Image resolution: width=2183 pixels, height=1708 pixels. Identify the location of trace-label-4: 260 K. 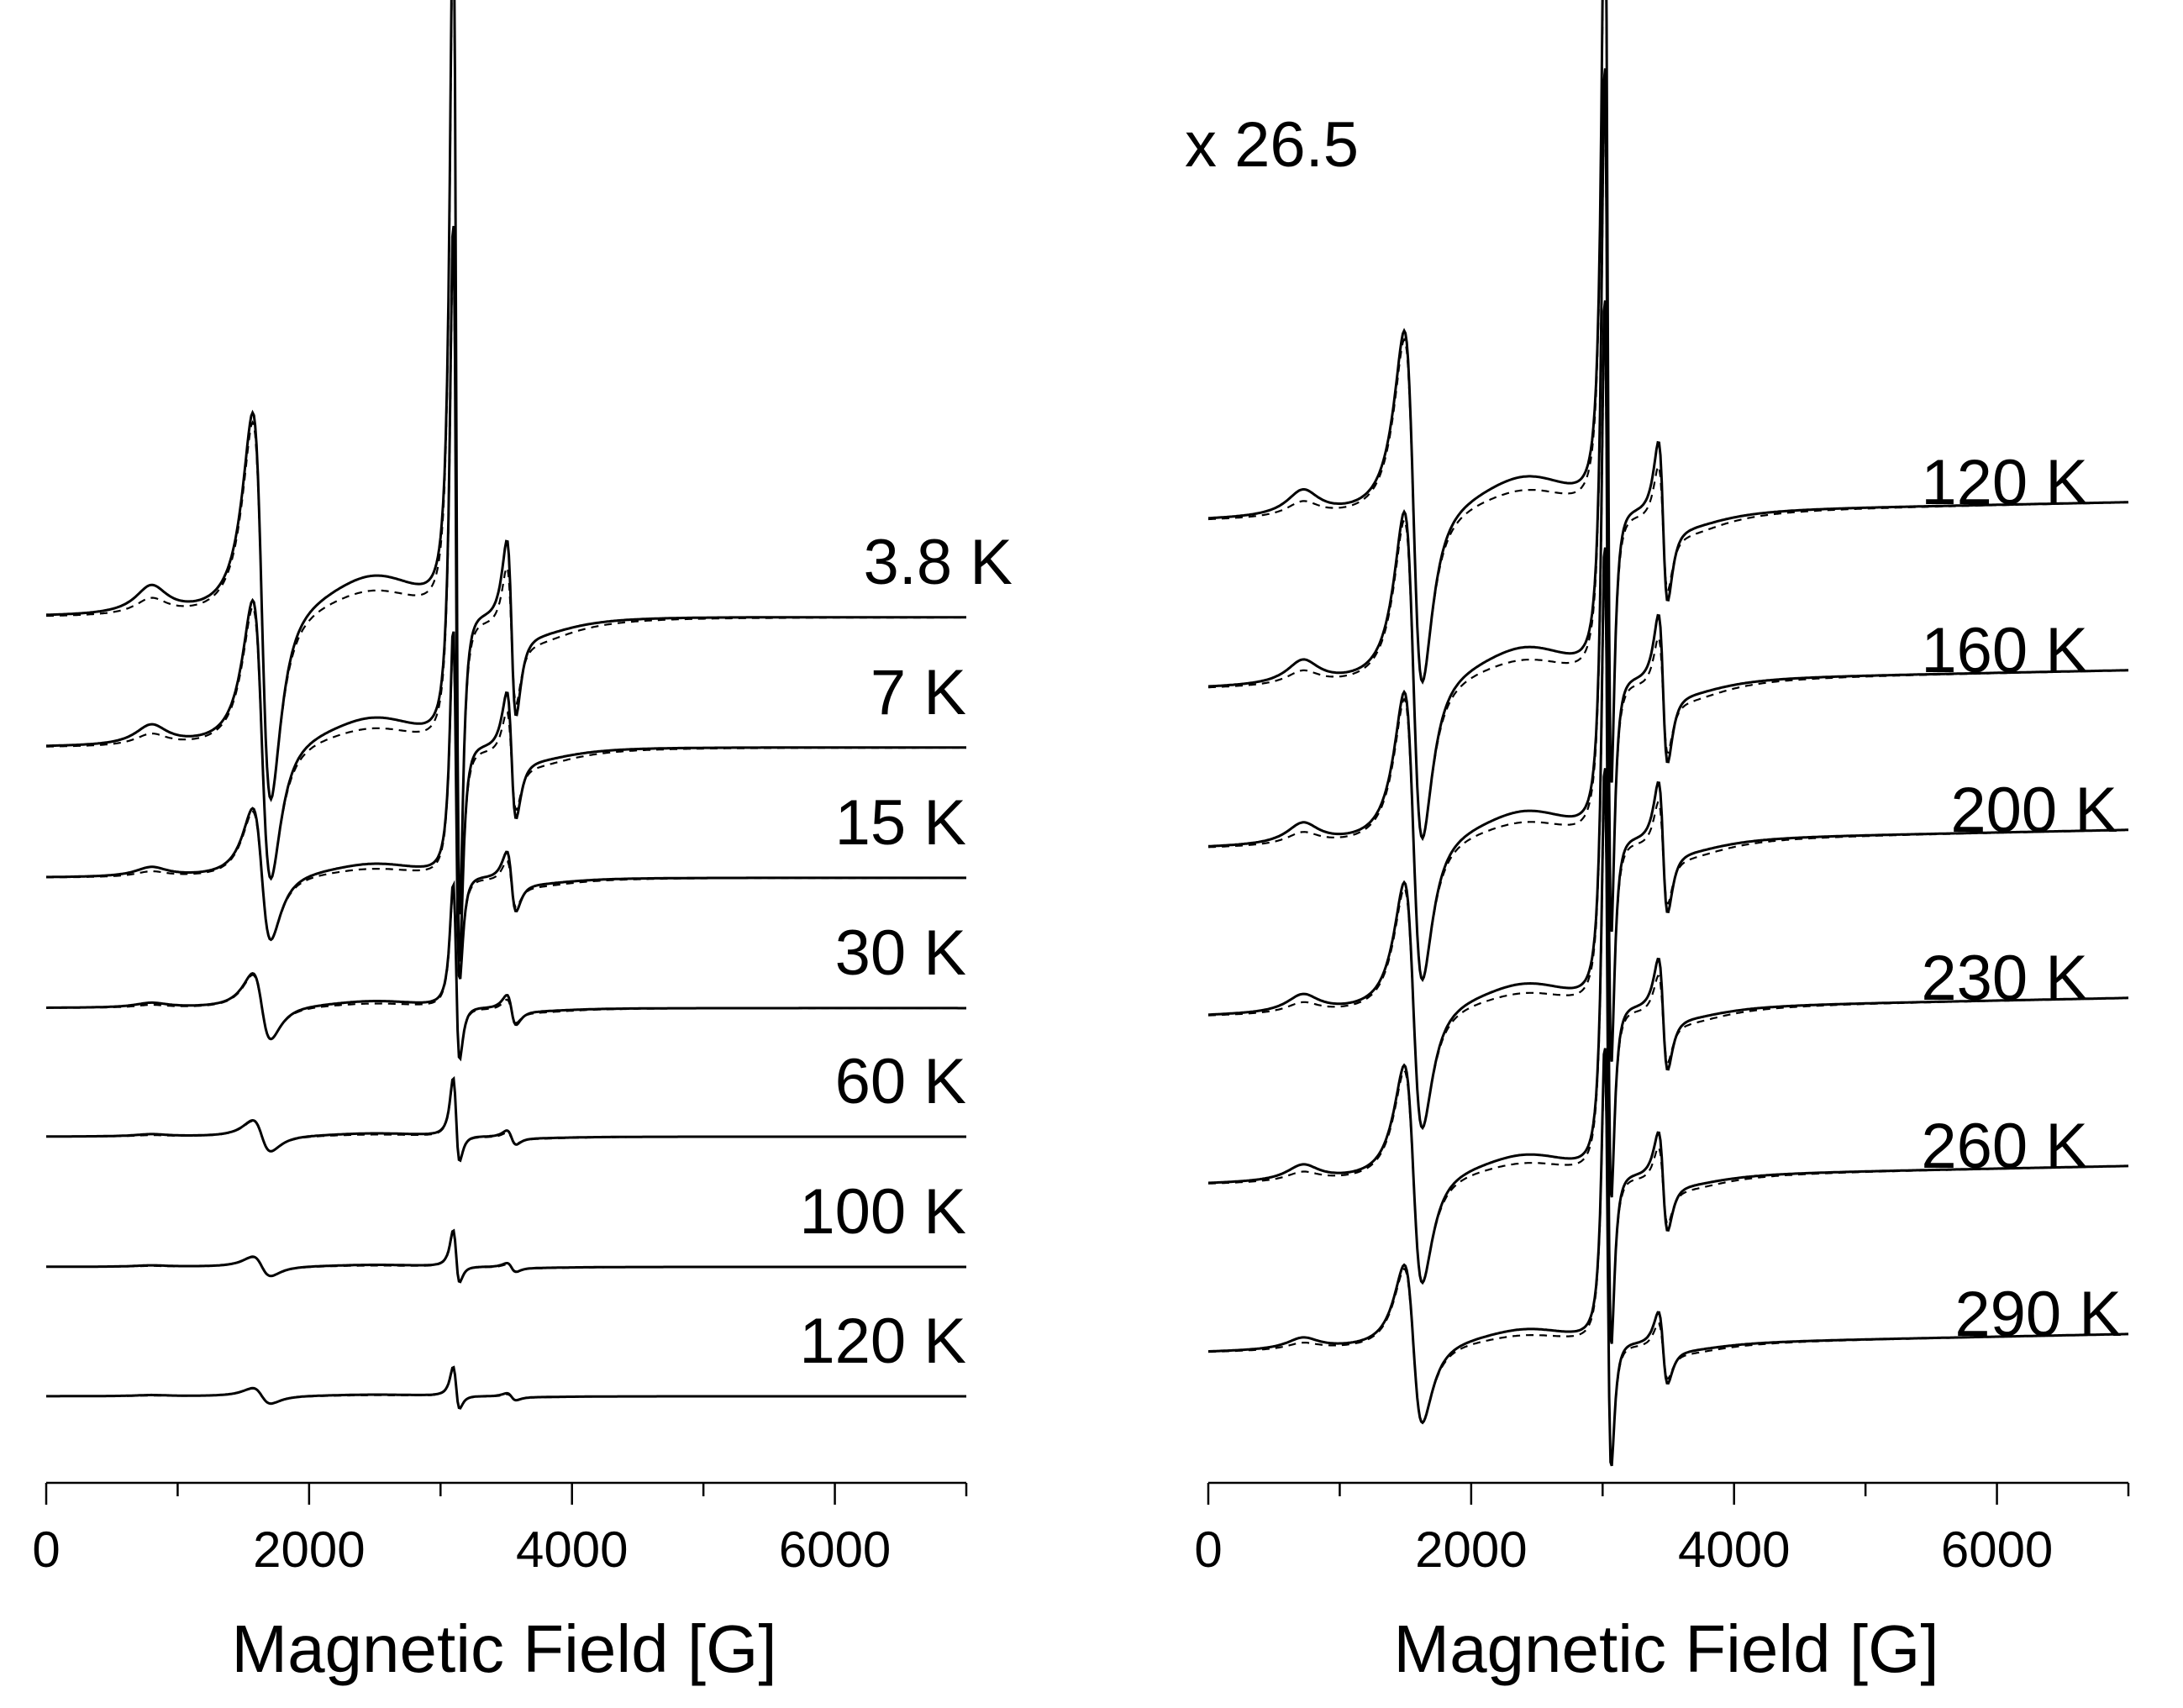
(2005, 1147).